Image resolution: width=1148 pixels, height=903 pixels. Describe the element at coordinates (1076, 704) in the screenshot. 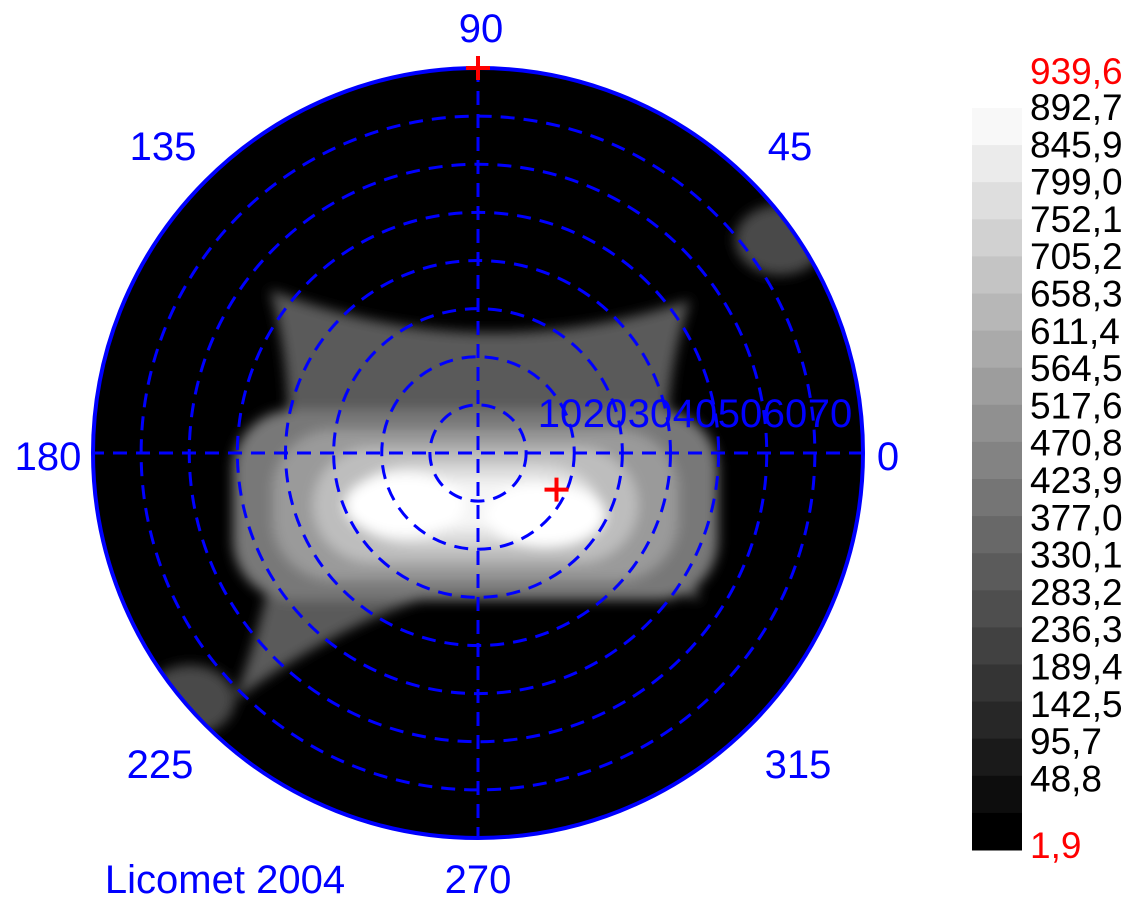

I see `colorbar-label: 142,5` at that location.